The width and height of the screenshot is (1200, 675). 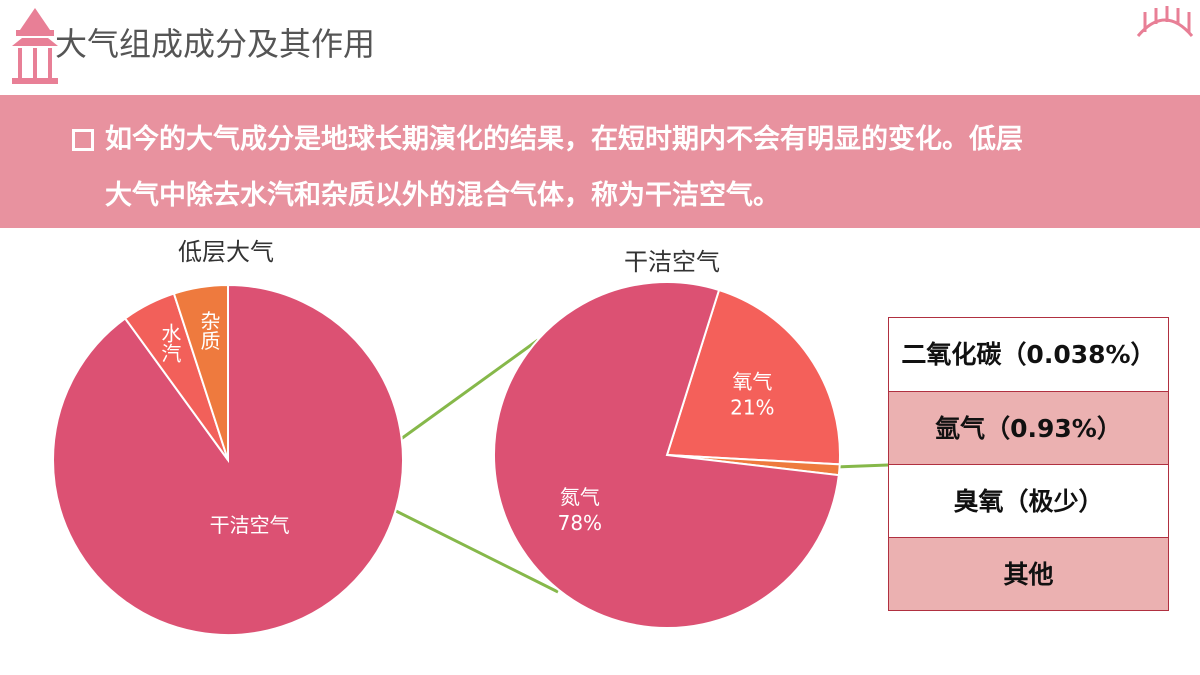 What do you see at coordinates (752, 407) in the screenshot?
I see `slice-value-label: 21%` at bounding box center [752, 407].